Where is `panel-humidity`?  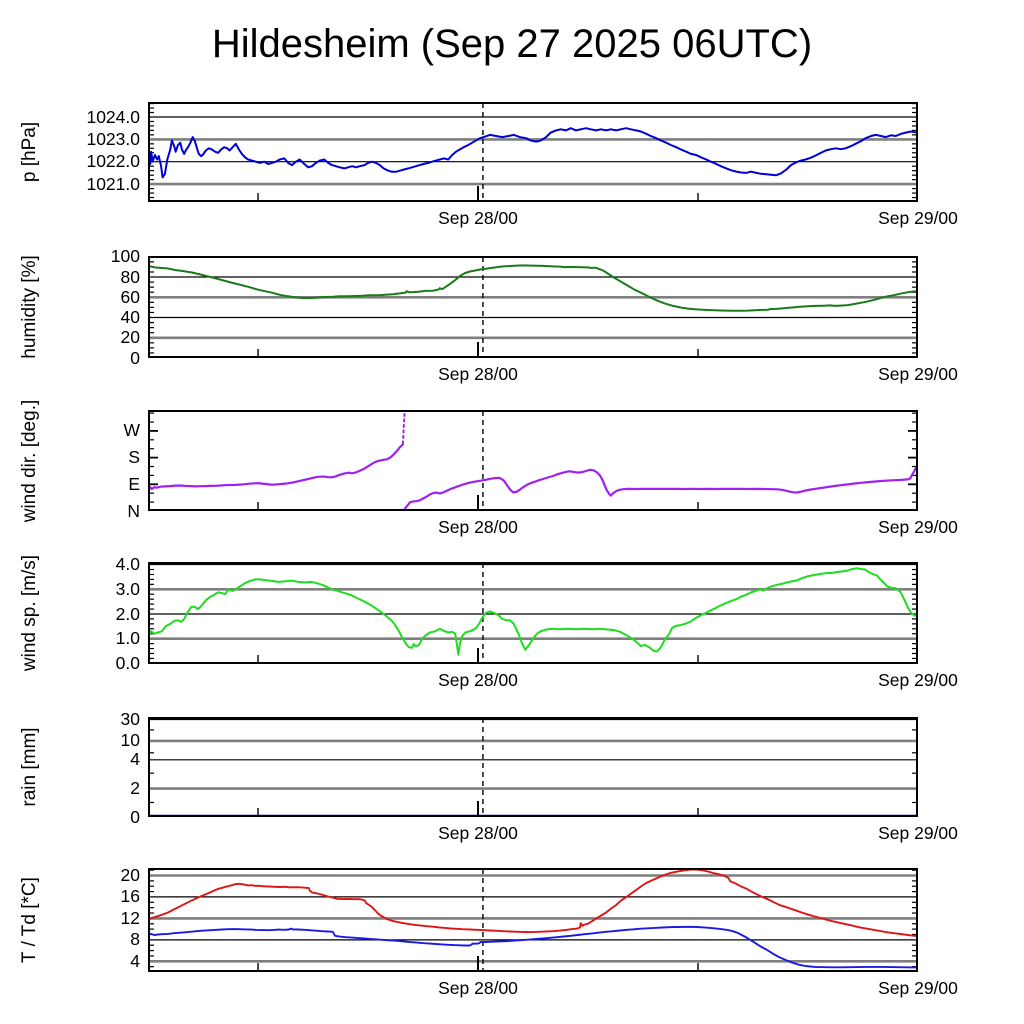 panel-humidity is located at coordinates (533, 307).